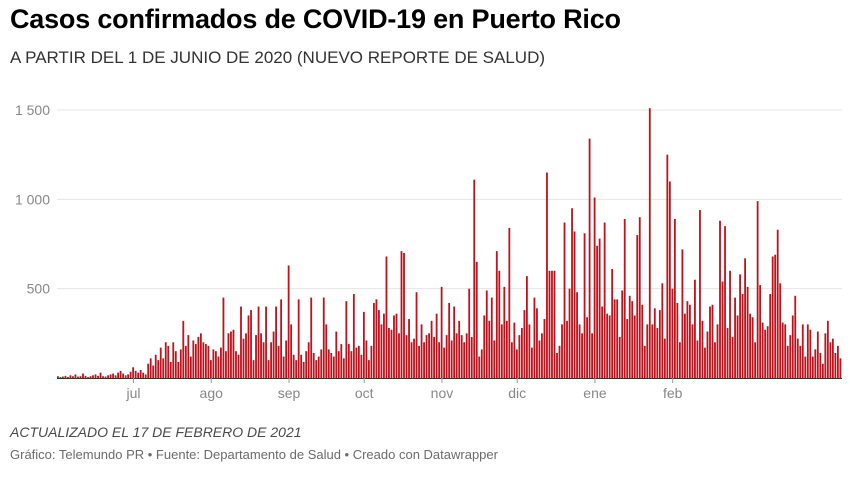  What do you see at coordinates (595, 393) in the screenshot?
I see `x-tick-label: ene` at bounding box center [595, 393].